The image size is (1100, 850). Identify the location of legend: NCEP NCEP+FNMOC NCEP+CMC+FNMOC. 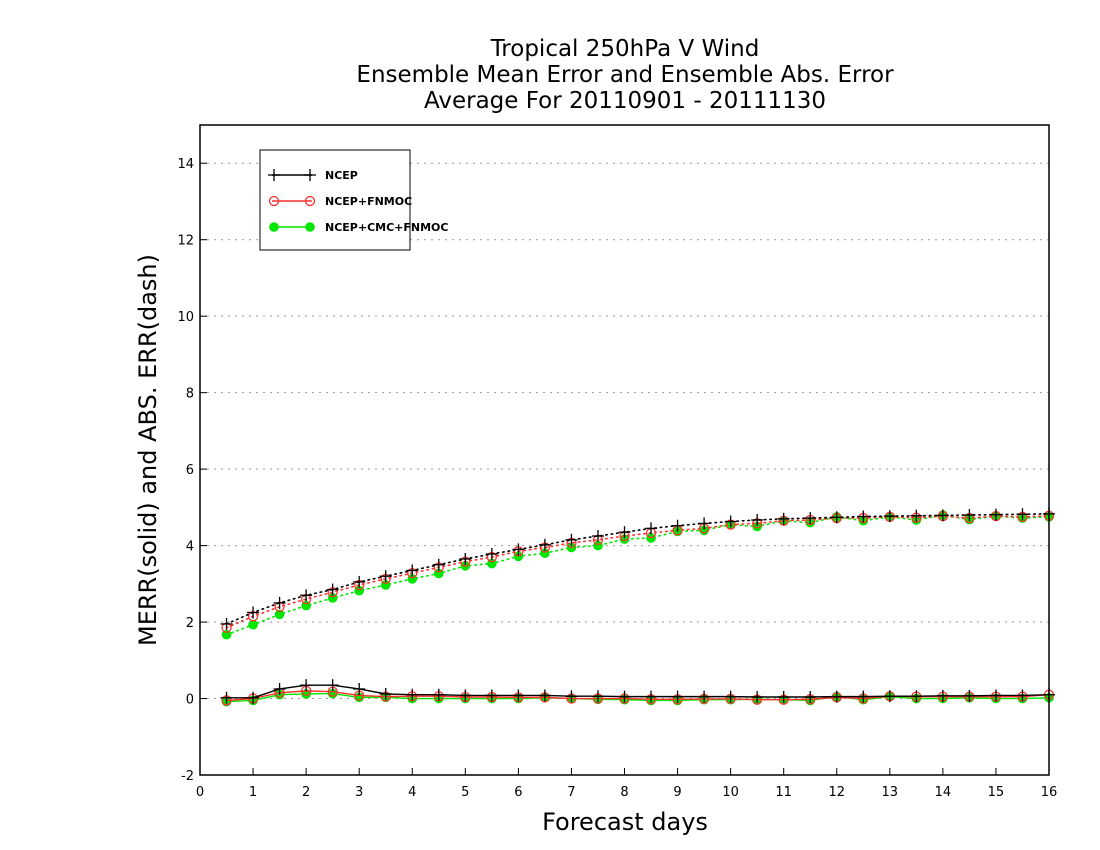
(353, 200).